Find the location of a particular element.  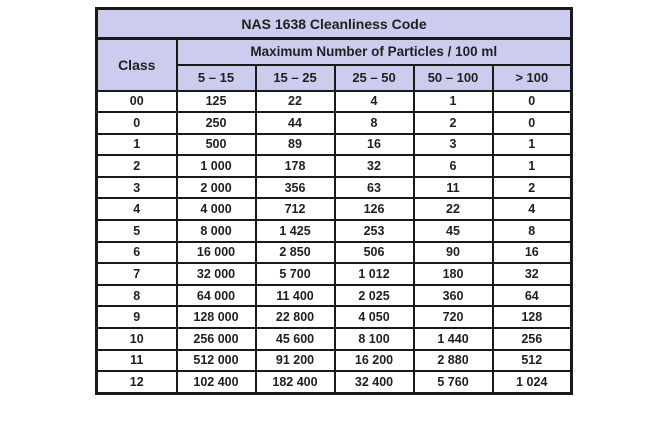

title-row: NAS 1638 Cleanliness Code is located at coordinates (334, 23).